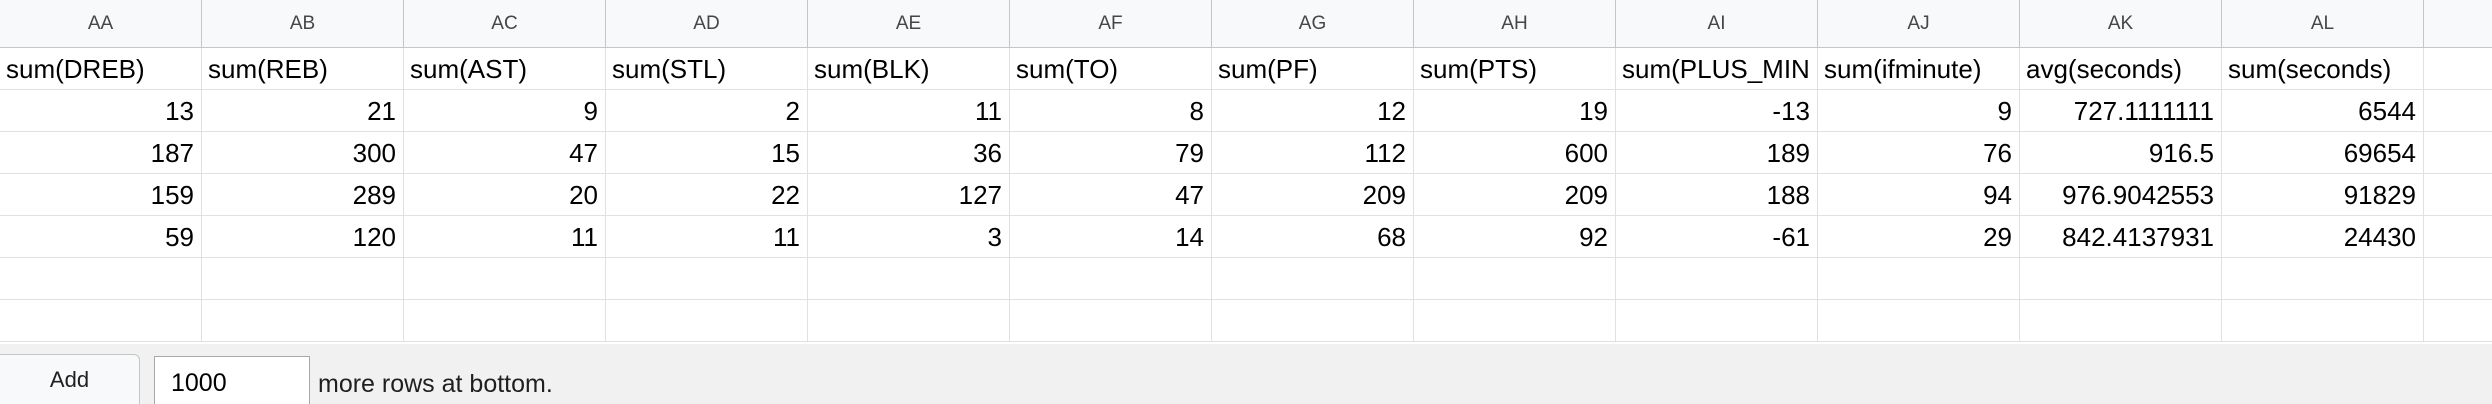  Describe the element at coordinates (1717, 237) in the screenshot. I see `cell: -61` at that location.